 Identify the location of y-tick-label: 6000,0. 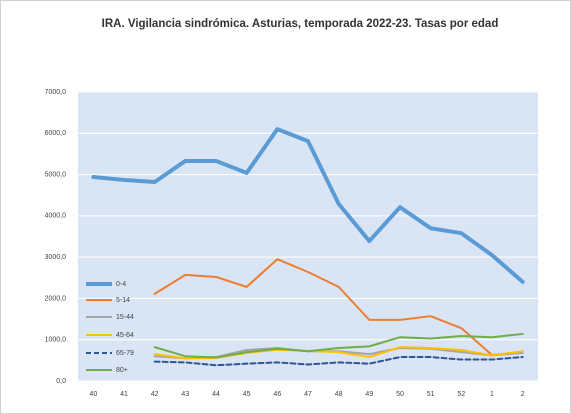
(56, 133).